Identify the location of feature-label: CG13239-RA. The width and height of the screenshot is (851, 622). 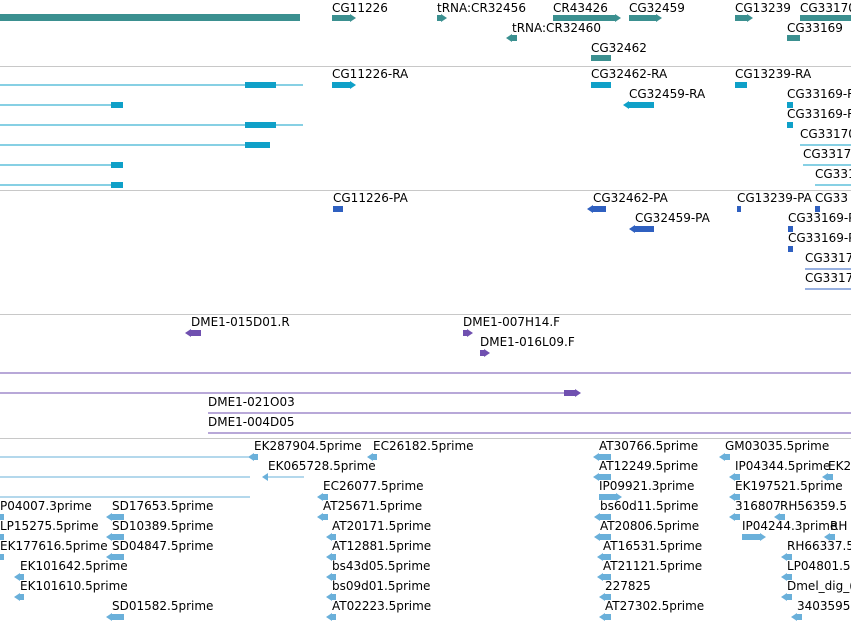
(773, 74).